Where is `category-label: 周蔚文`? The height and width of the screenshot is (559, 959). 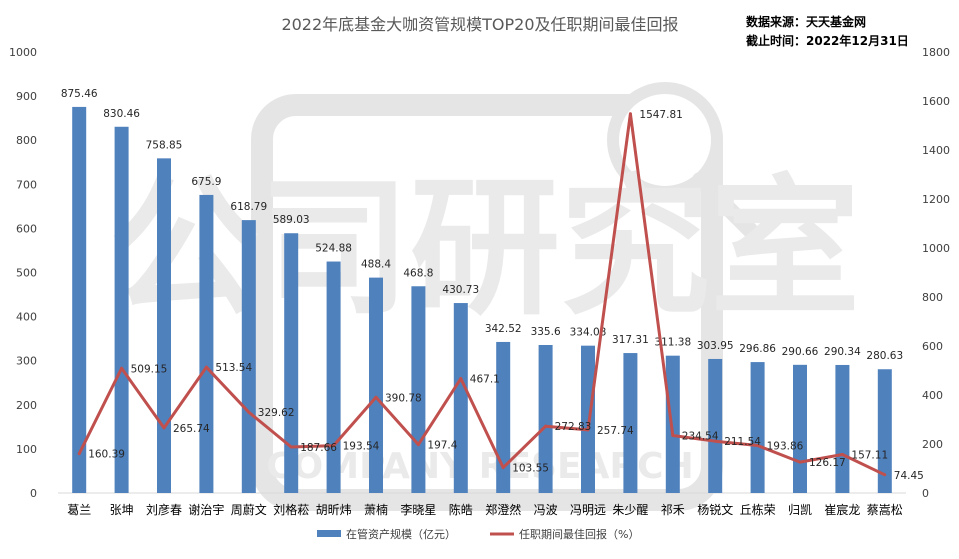
category-label: 周蔚文 is located at coordinates (249, 509).